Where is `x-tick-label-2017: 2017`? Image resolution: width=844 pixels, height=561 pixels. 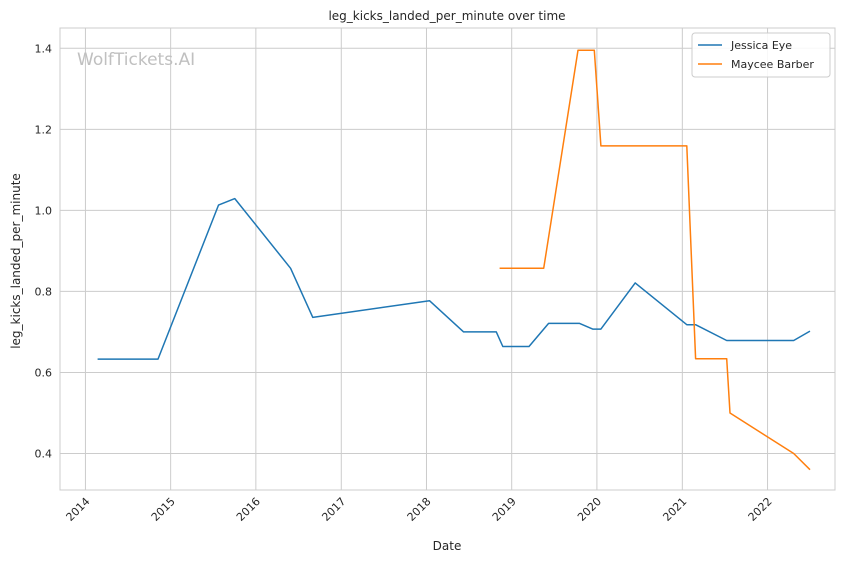
x-tick-label-2017: 2017 is located at coordinates (333, 509).